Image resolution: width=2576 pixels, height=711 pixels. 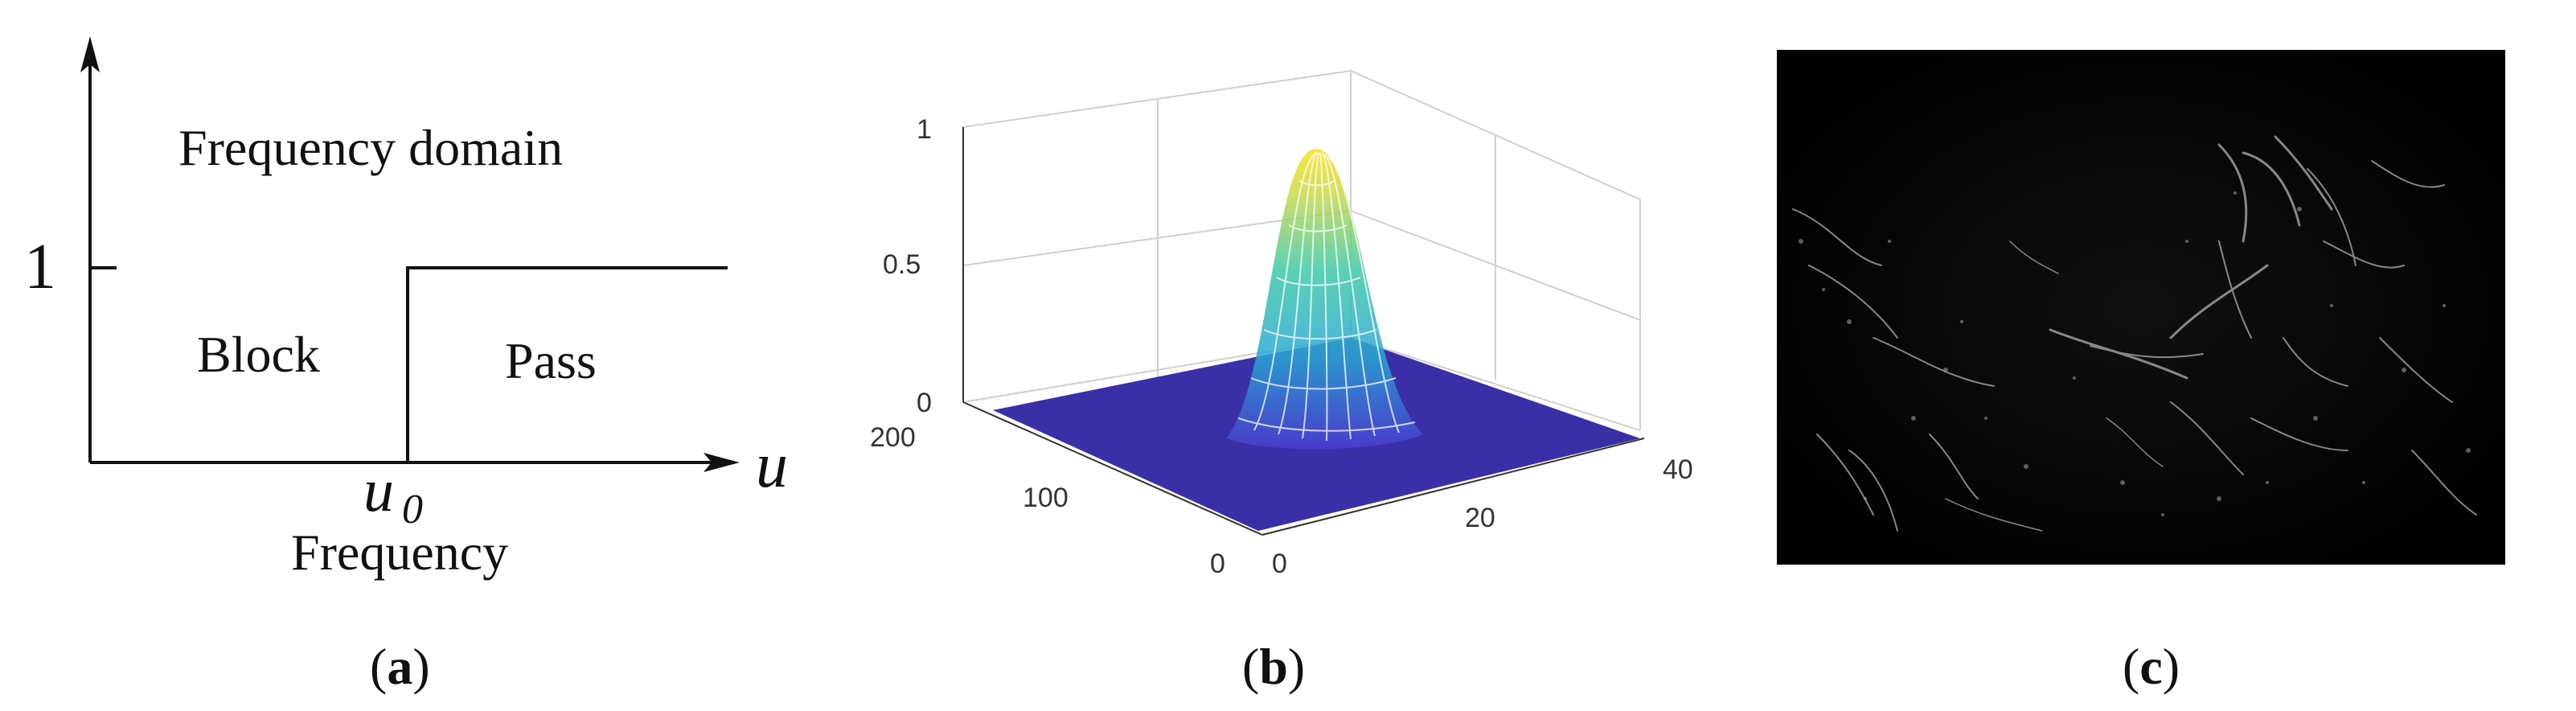 I want to click on x-axis-label: Frequency, so click(x=399, y=553).